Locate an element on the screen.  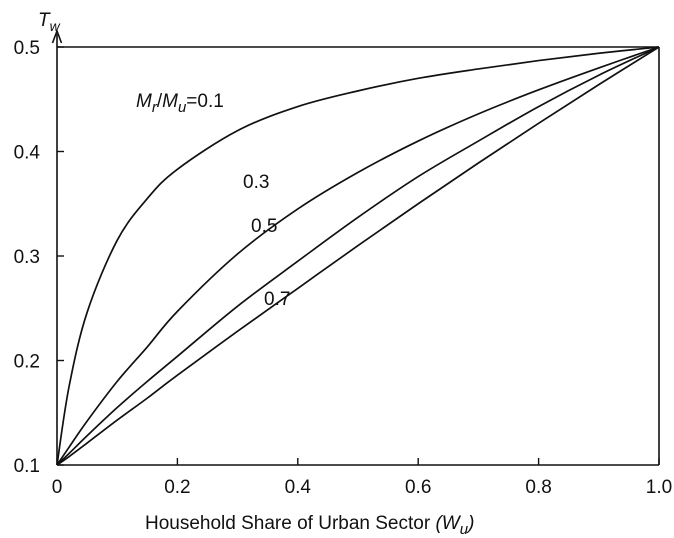
x-tick-label: 0 is located at coordinates (57, 487).